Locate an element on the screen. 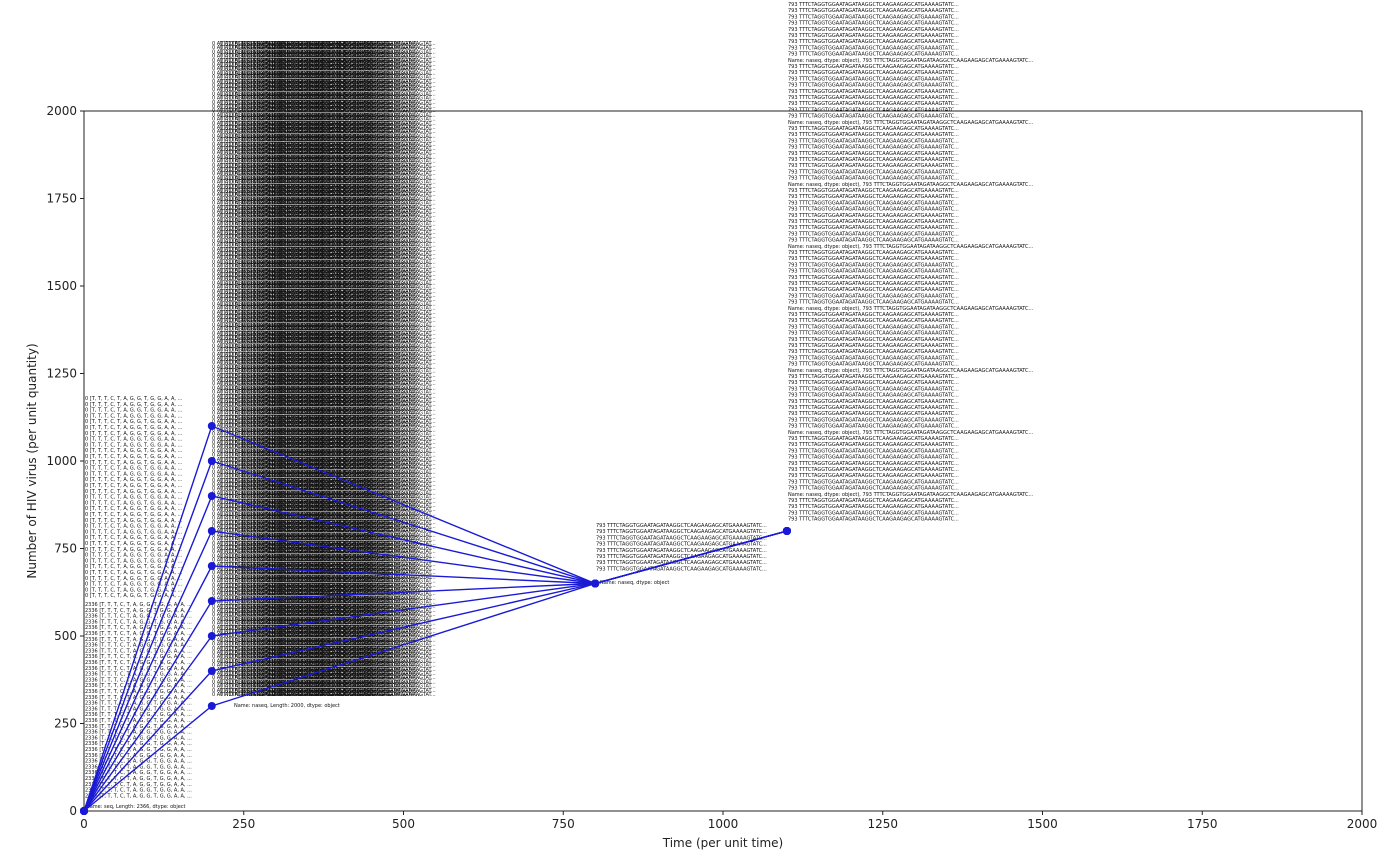 The width and height of the screenshot is (1385, 865). point is located at coordinates (211, 531).